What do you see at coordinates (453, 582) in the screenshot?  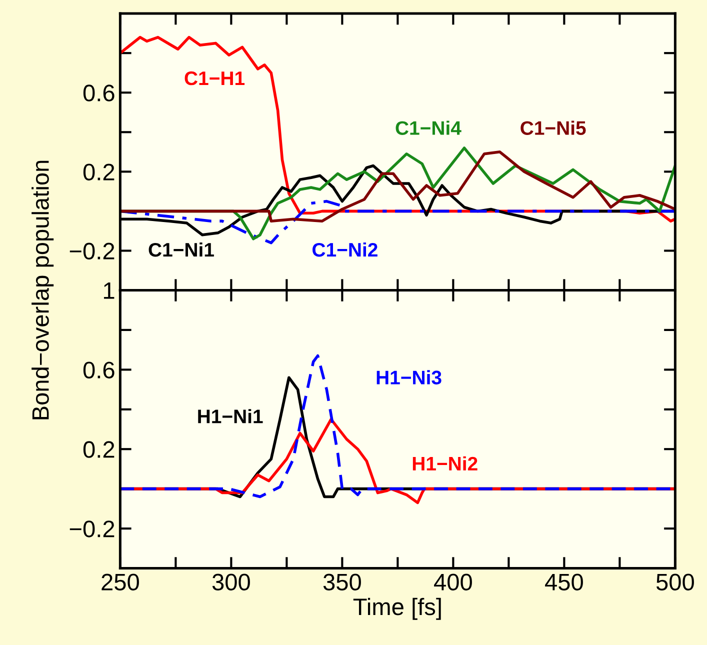 I see `x-tick-label: 400` at bounding box center [453, 582].